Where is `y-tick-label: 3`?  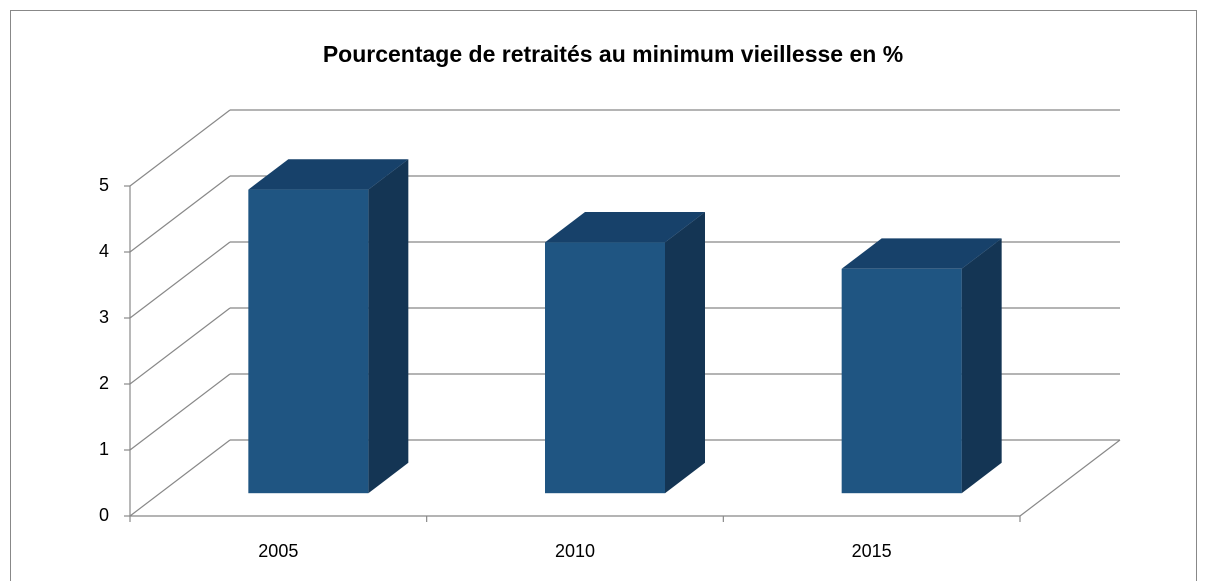 y-tick-label: 3 is located at coordinates (104, 317).